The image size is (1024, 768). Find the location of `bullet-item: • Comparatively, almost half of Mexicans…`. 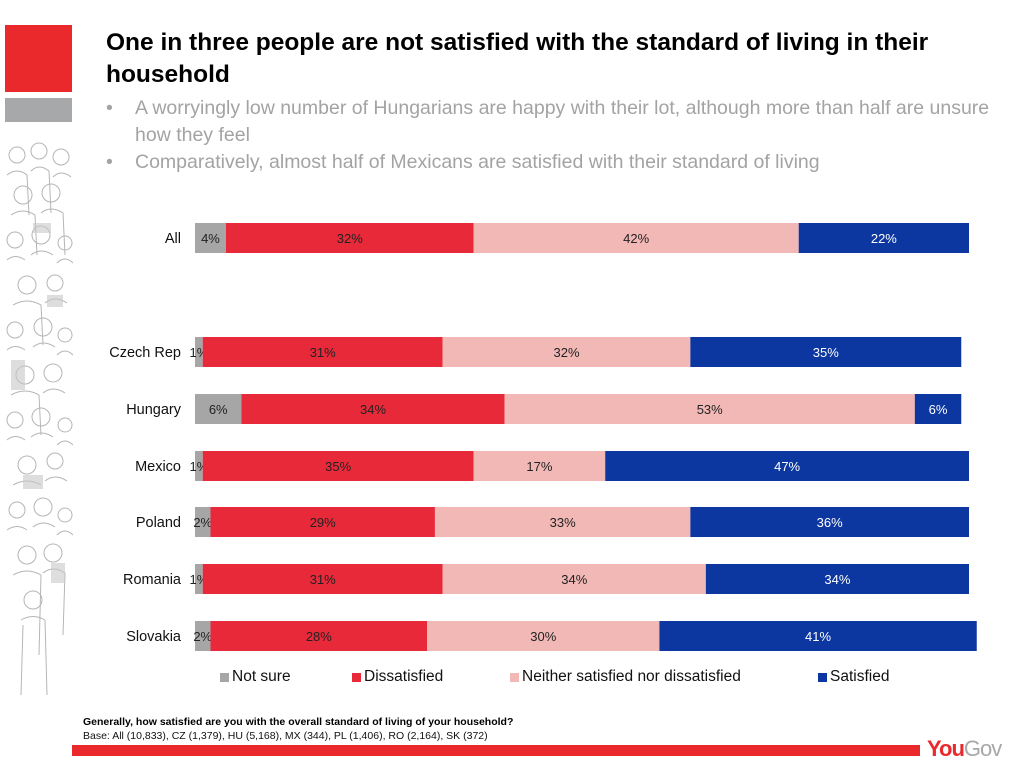

bullet-item: • Comparatively, almost half of Mexicans… is located at coordinates (556, 162).